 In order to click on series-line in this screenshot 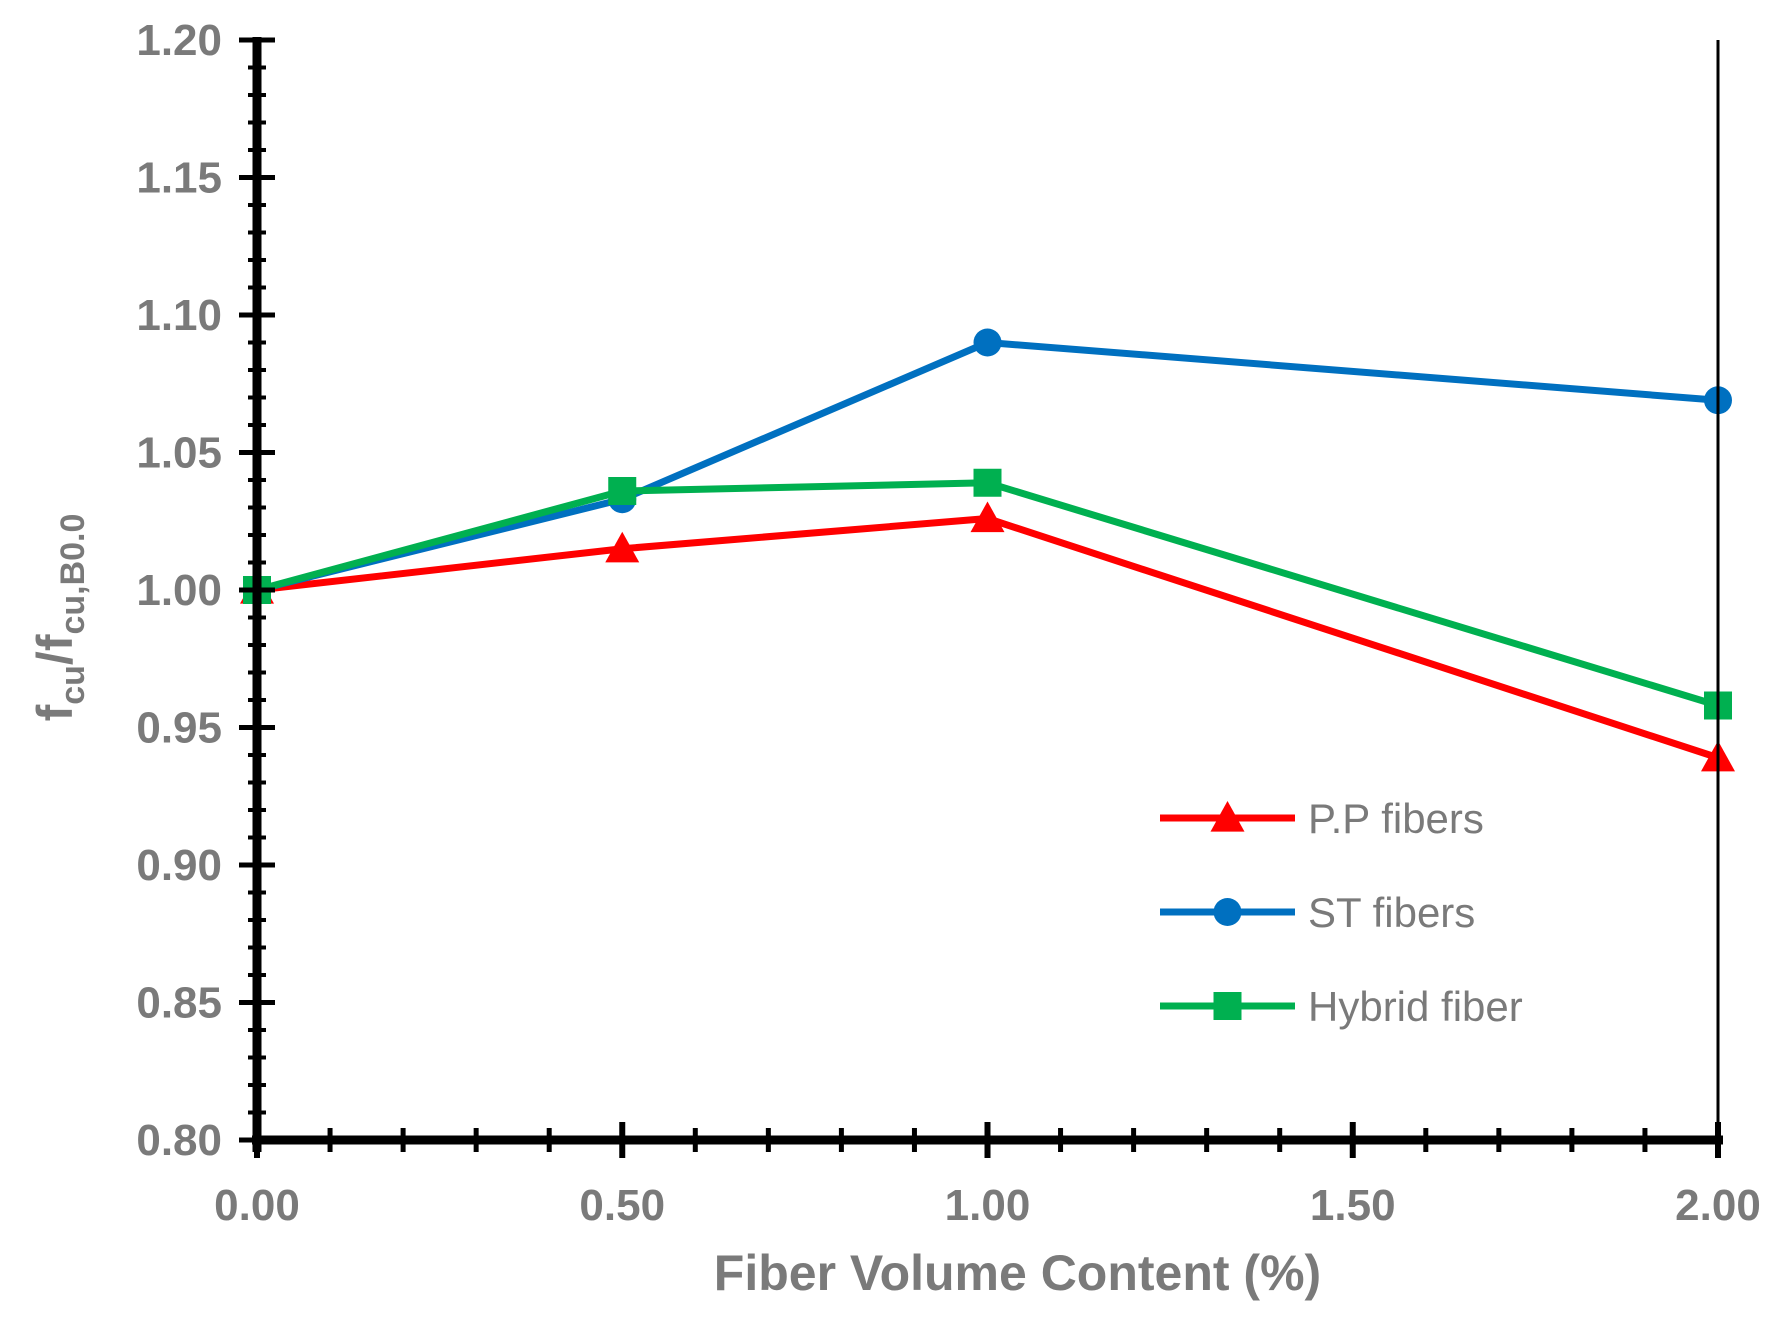, I will do `click(988, 594)`.